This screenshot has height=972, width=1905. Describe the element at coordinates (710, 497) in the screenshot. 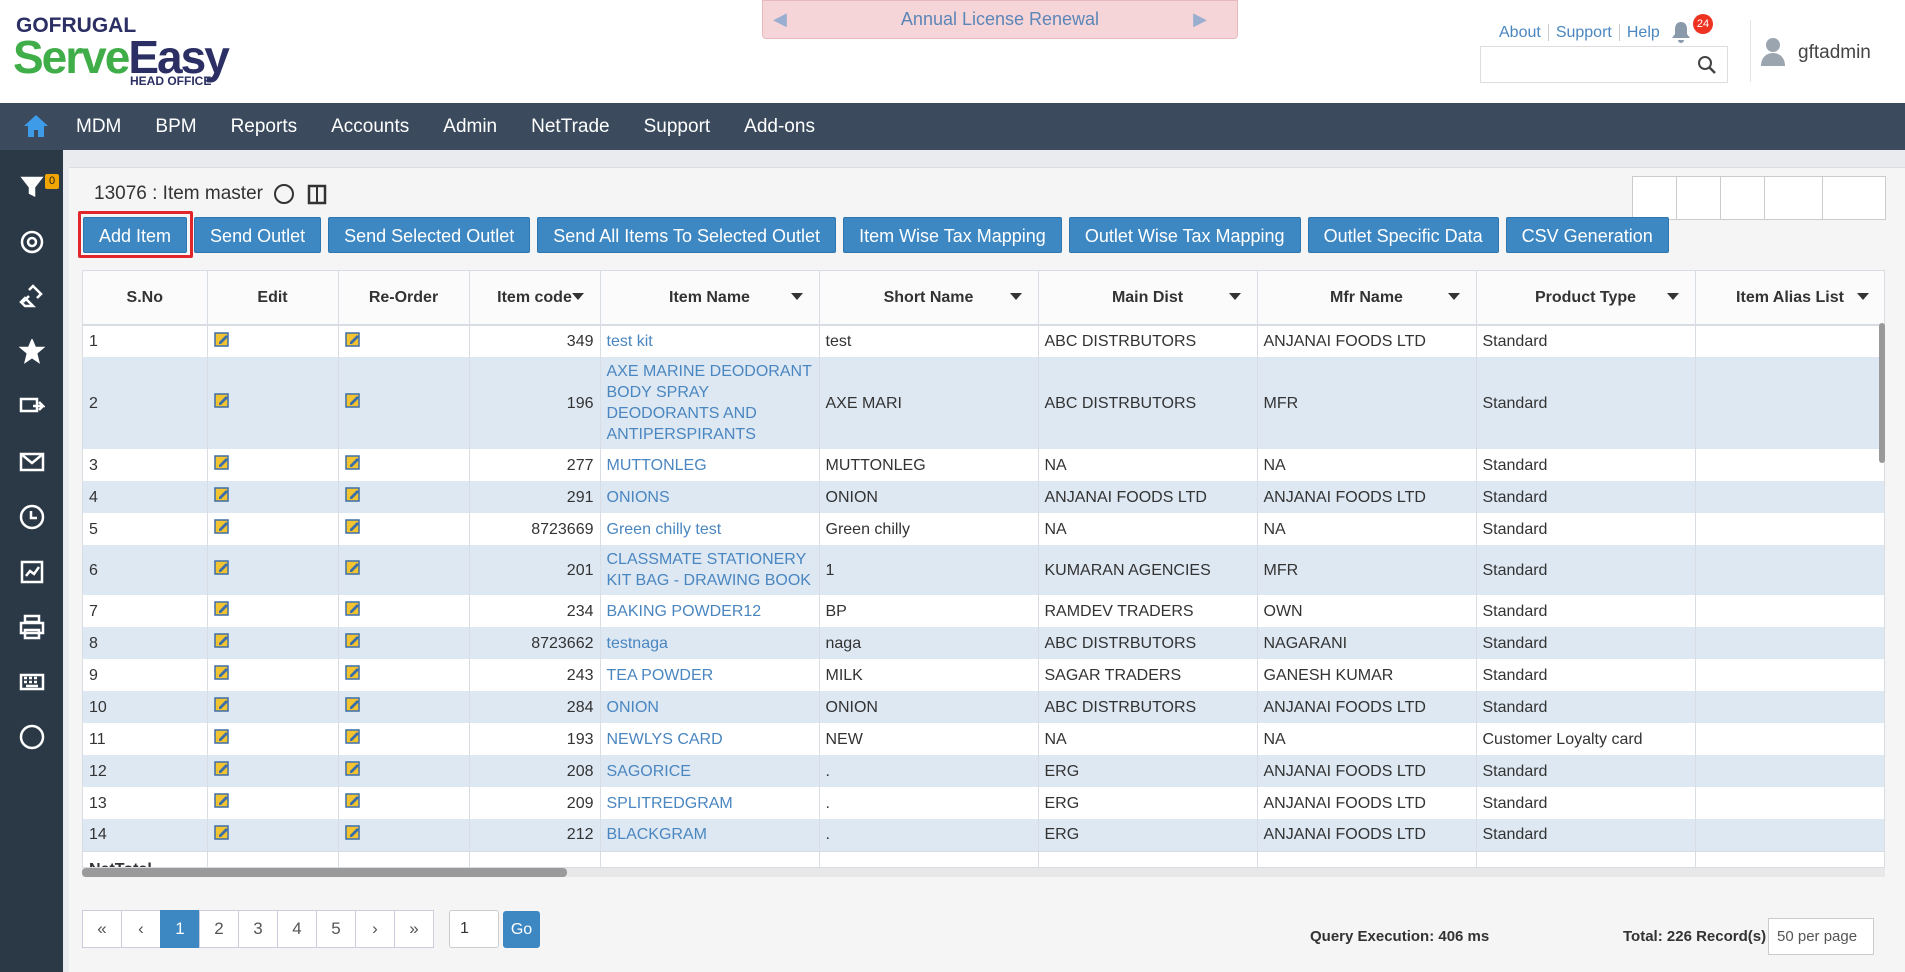

I see `cell: ONIONS` at that location.